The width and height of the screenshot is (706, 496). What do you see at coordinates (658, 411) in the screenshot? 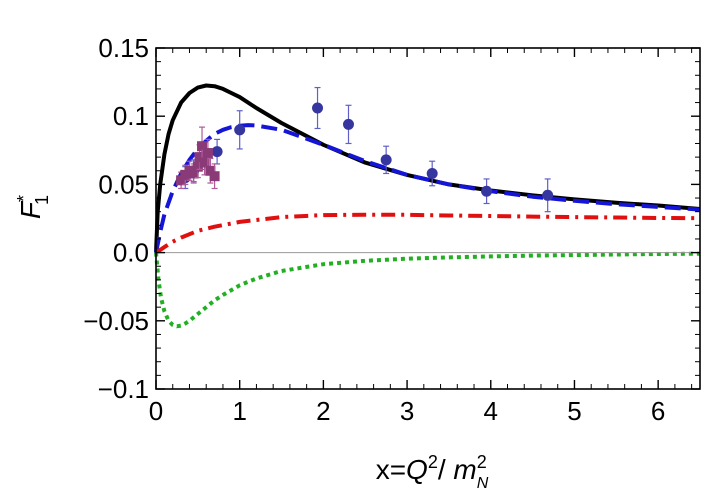
I see `x-tick-label: 6` at bounding box center [658, 411].